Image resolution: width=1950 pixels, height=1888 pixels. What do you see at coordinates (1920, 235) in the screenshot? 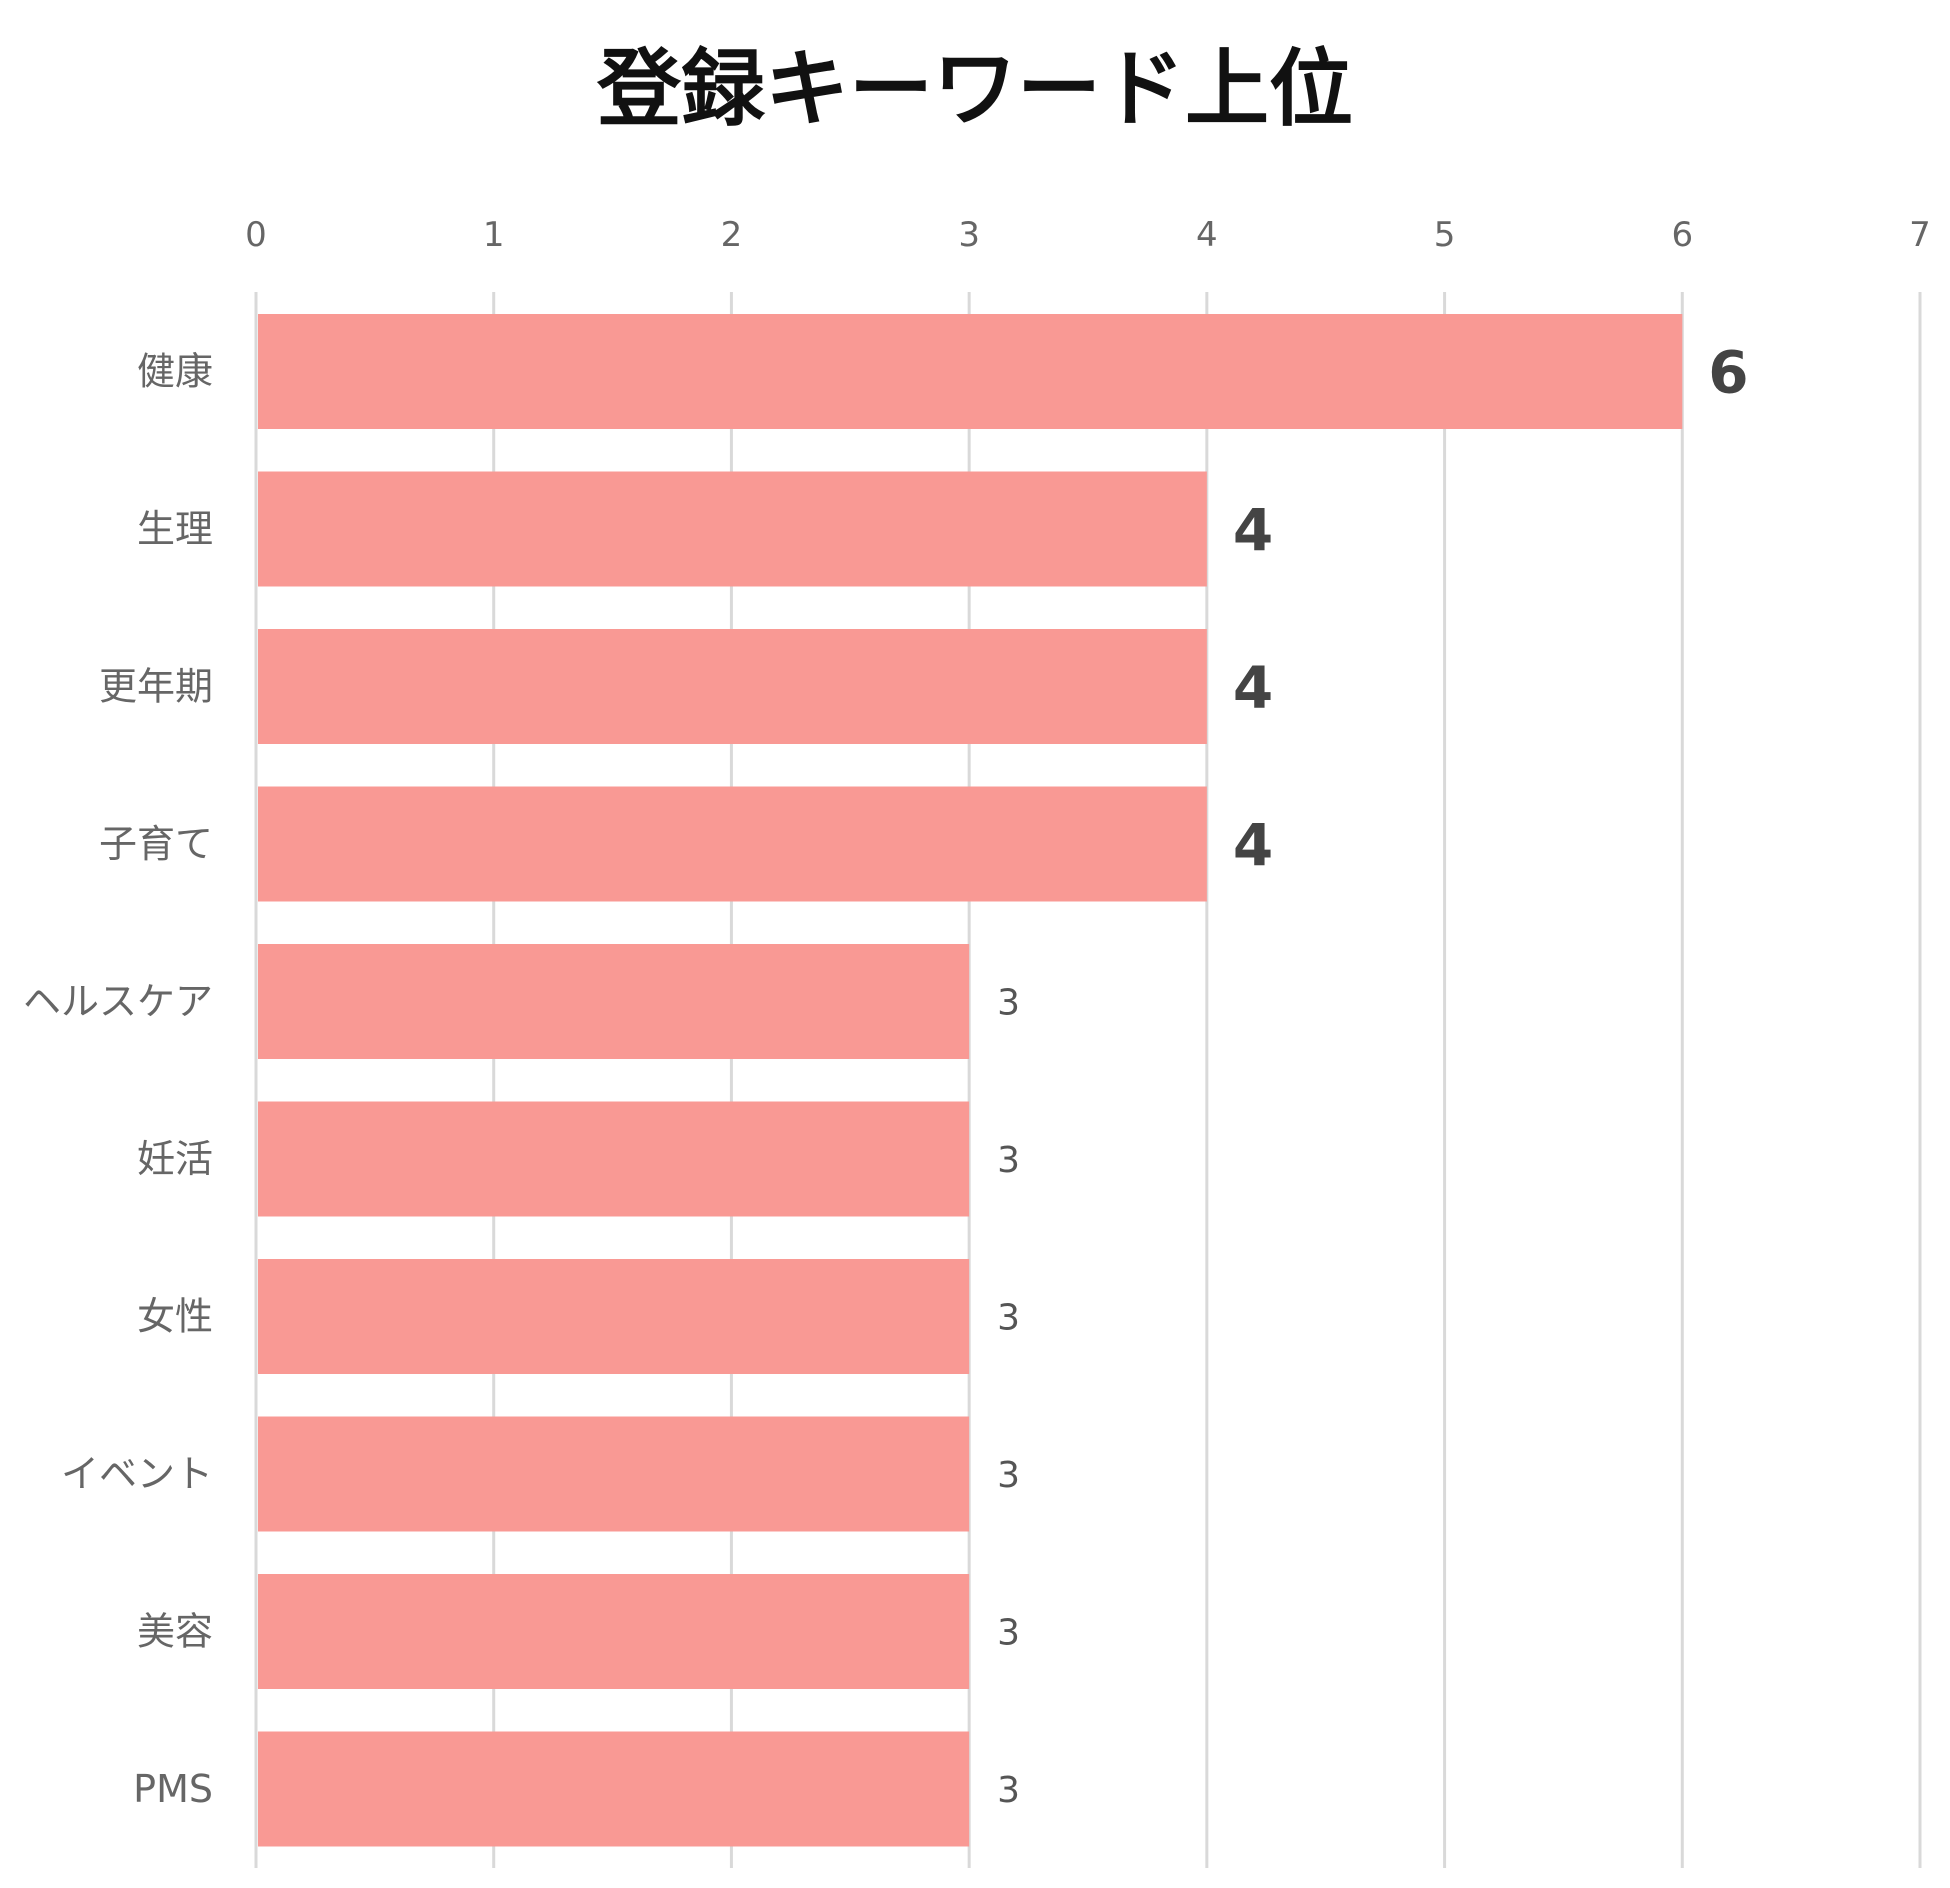
I see `x-tick-label: 7` at bounding box center [1920, 235].